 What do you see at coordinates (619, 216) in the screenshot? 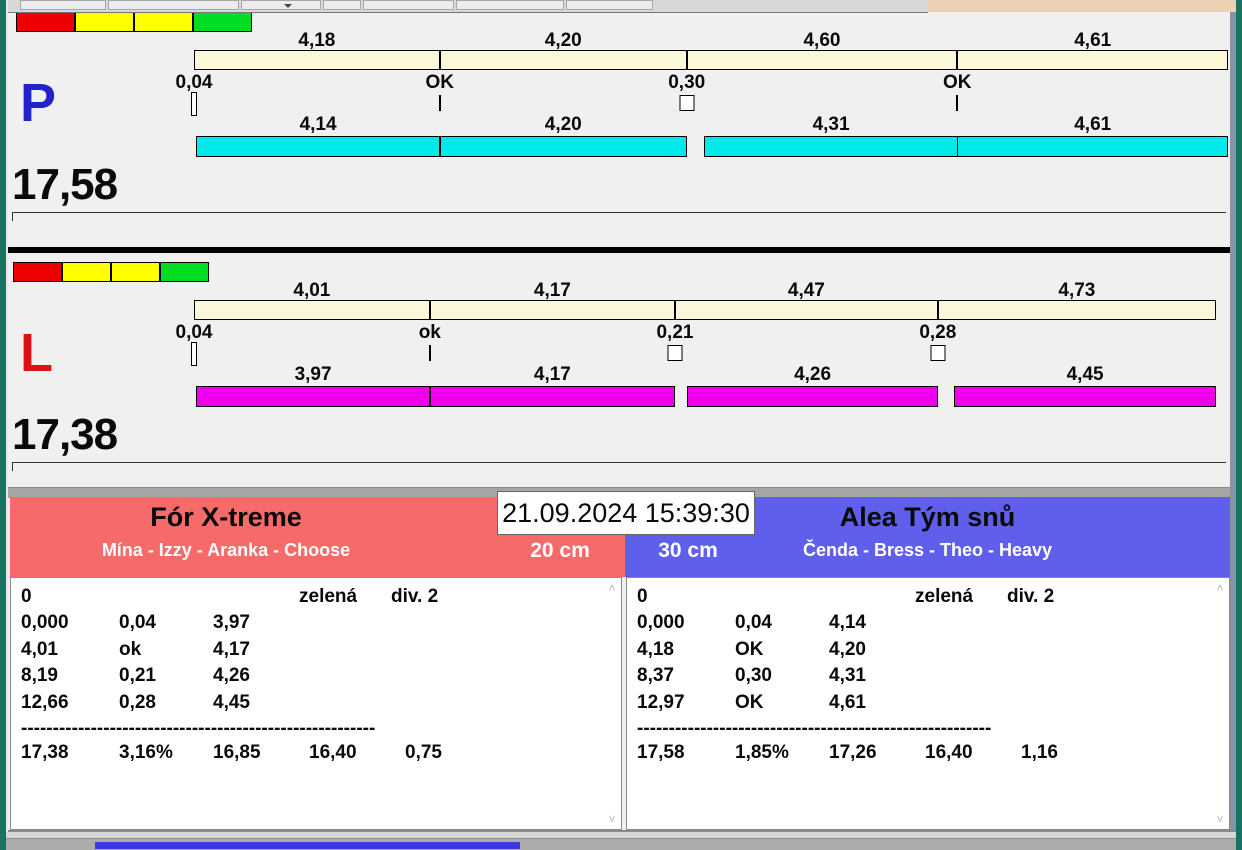
I see `lane-baseline` at bounding box center [619, 216].